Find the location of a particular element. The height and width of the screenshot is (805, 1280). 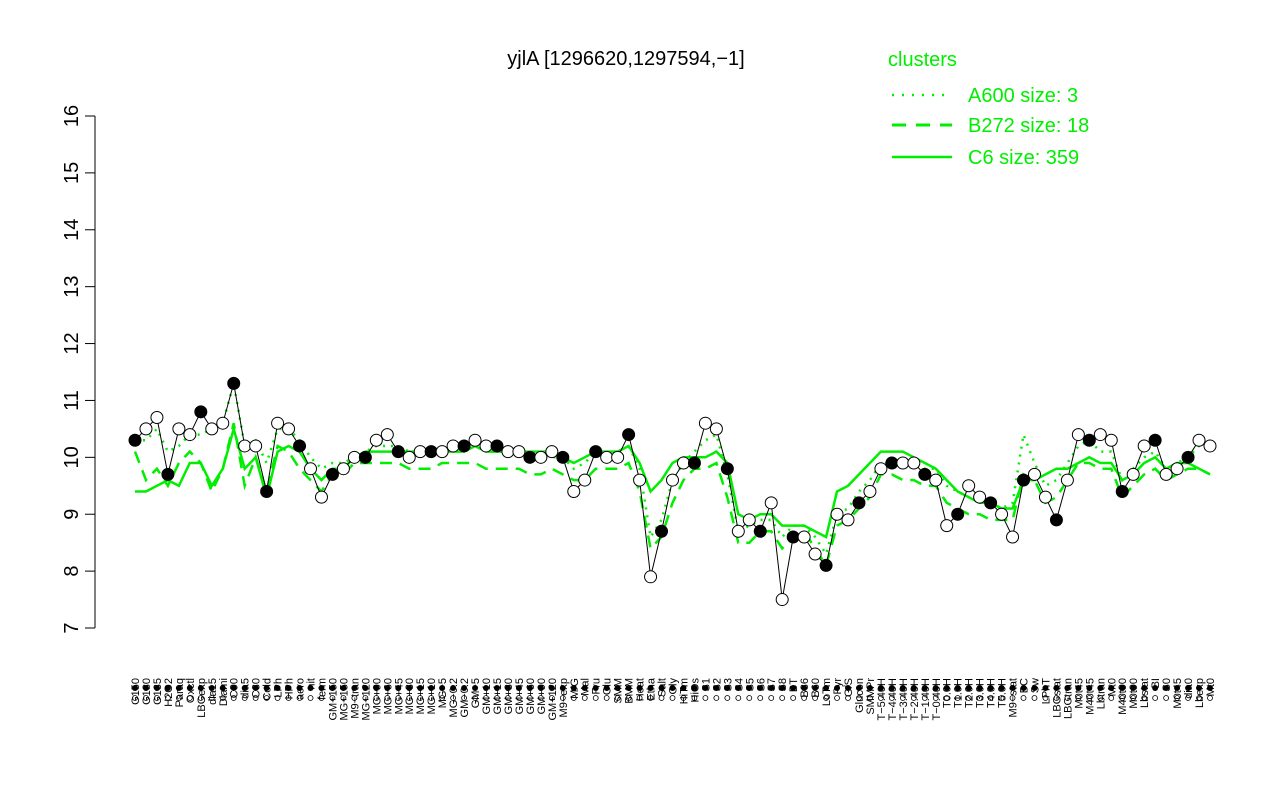

x-tick-label: GM+45 is located at coordinates (520, 696).